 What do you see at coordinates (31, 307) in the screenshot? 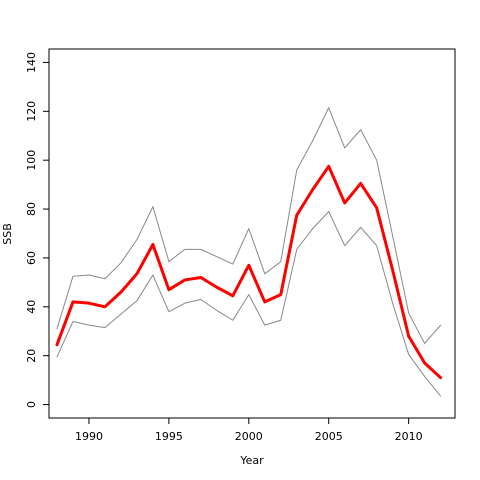
I see `y-tick-label: 40` at bounding box center [31, 307].